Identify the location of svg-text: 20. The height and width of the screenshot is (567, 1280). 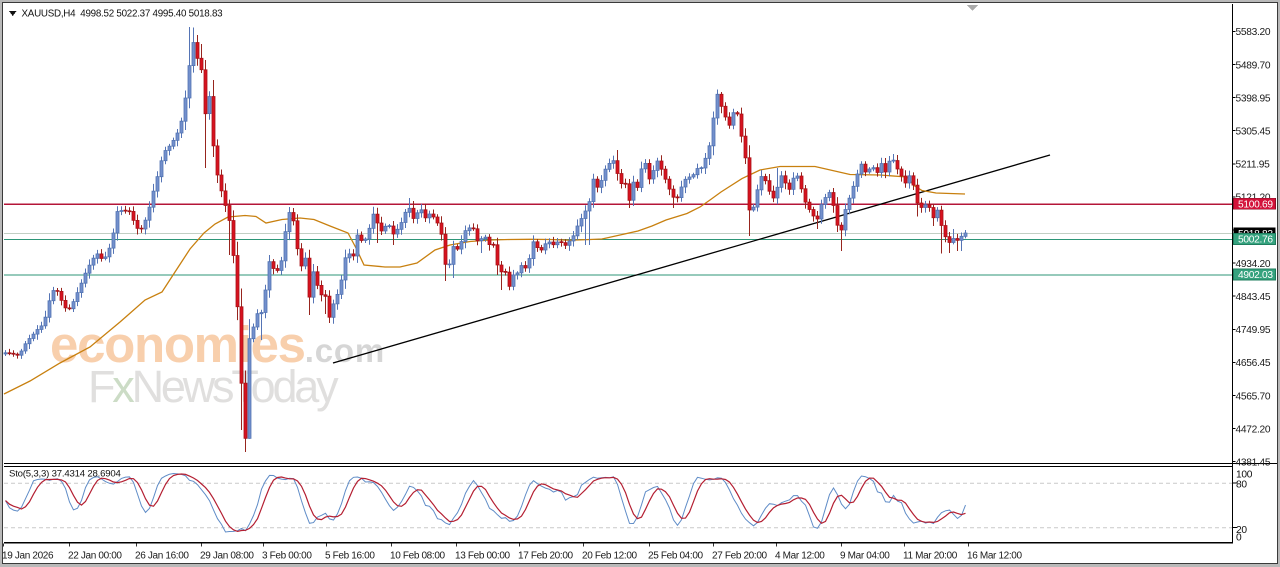
(1241, 530).